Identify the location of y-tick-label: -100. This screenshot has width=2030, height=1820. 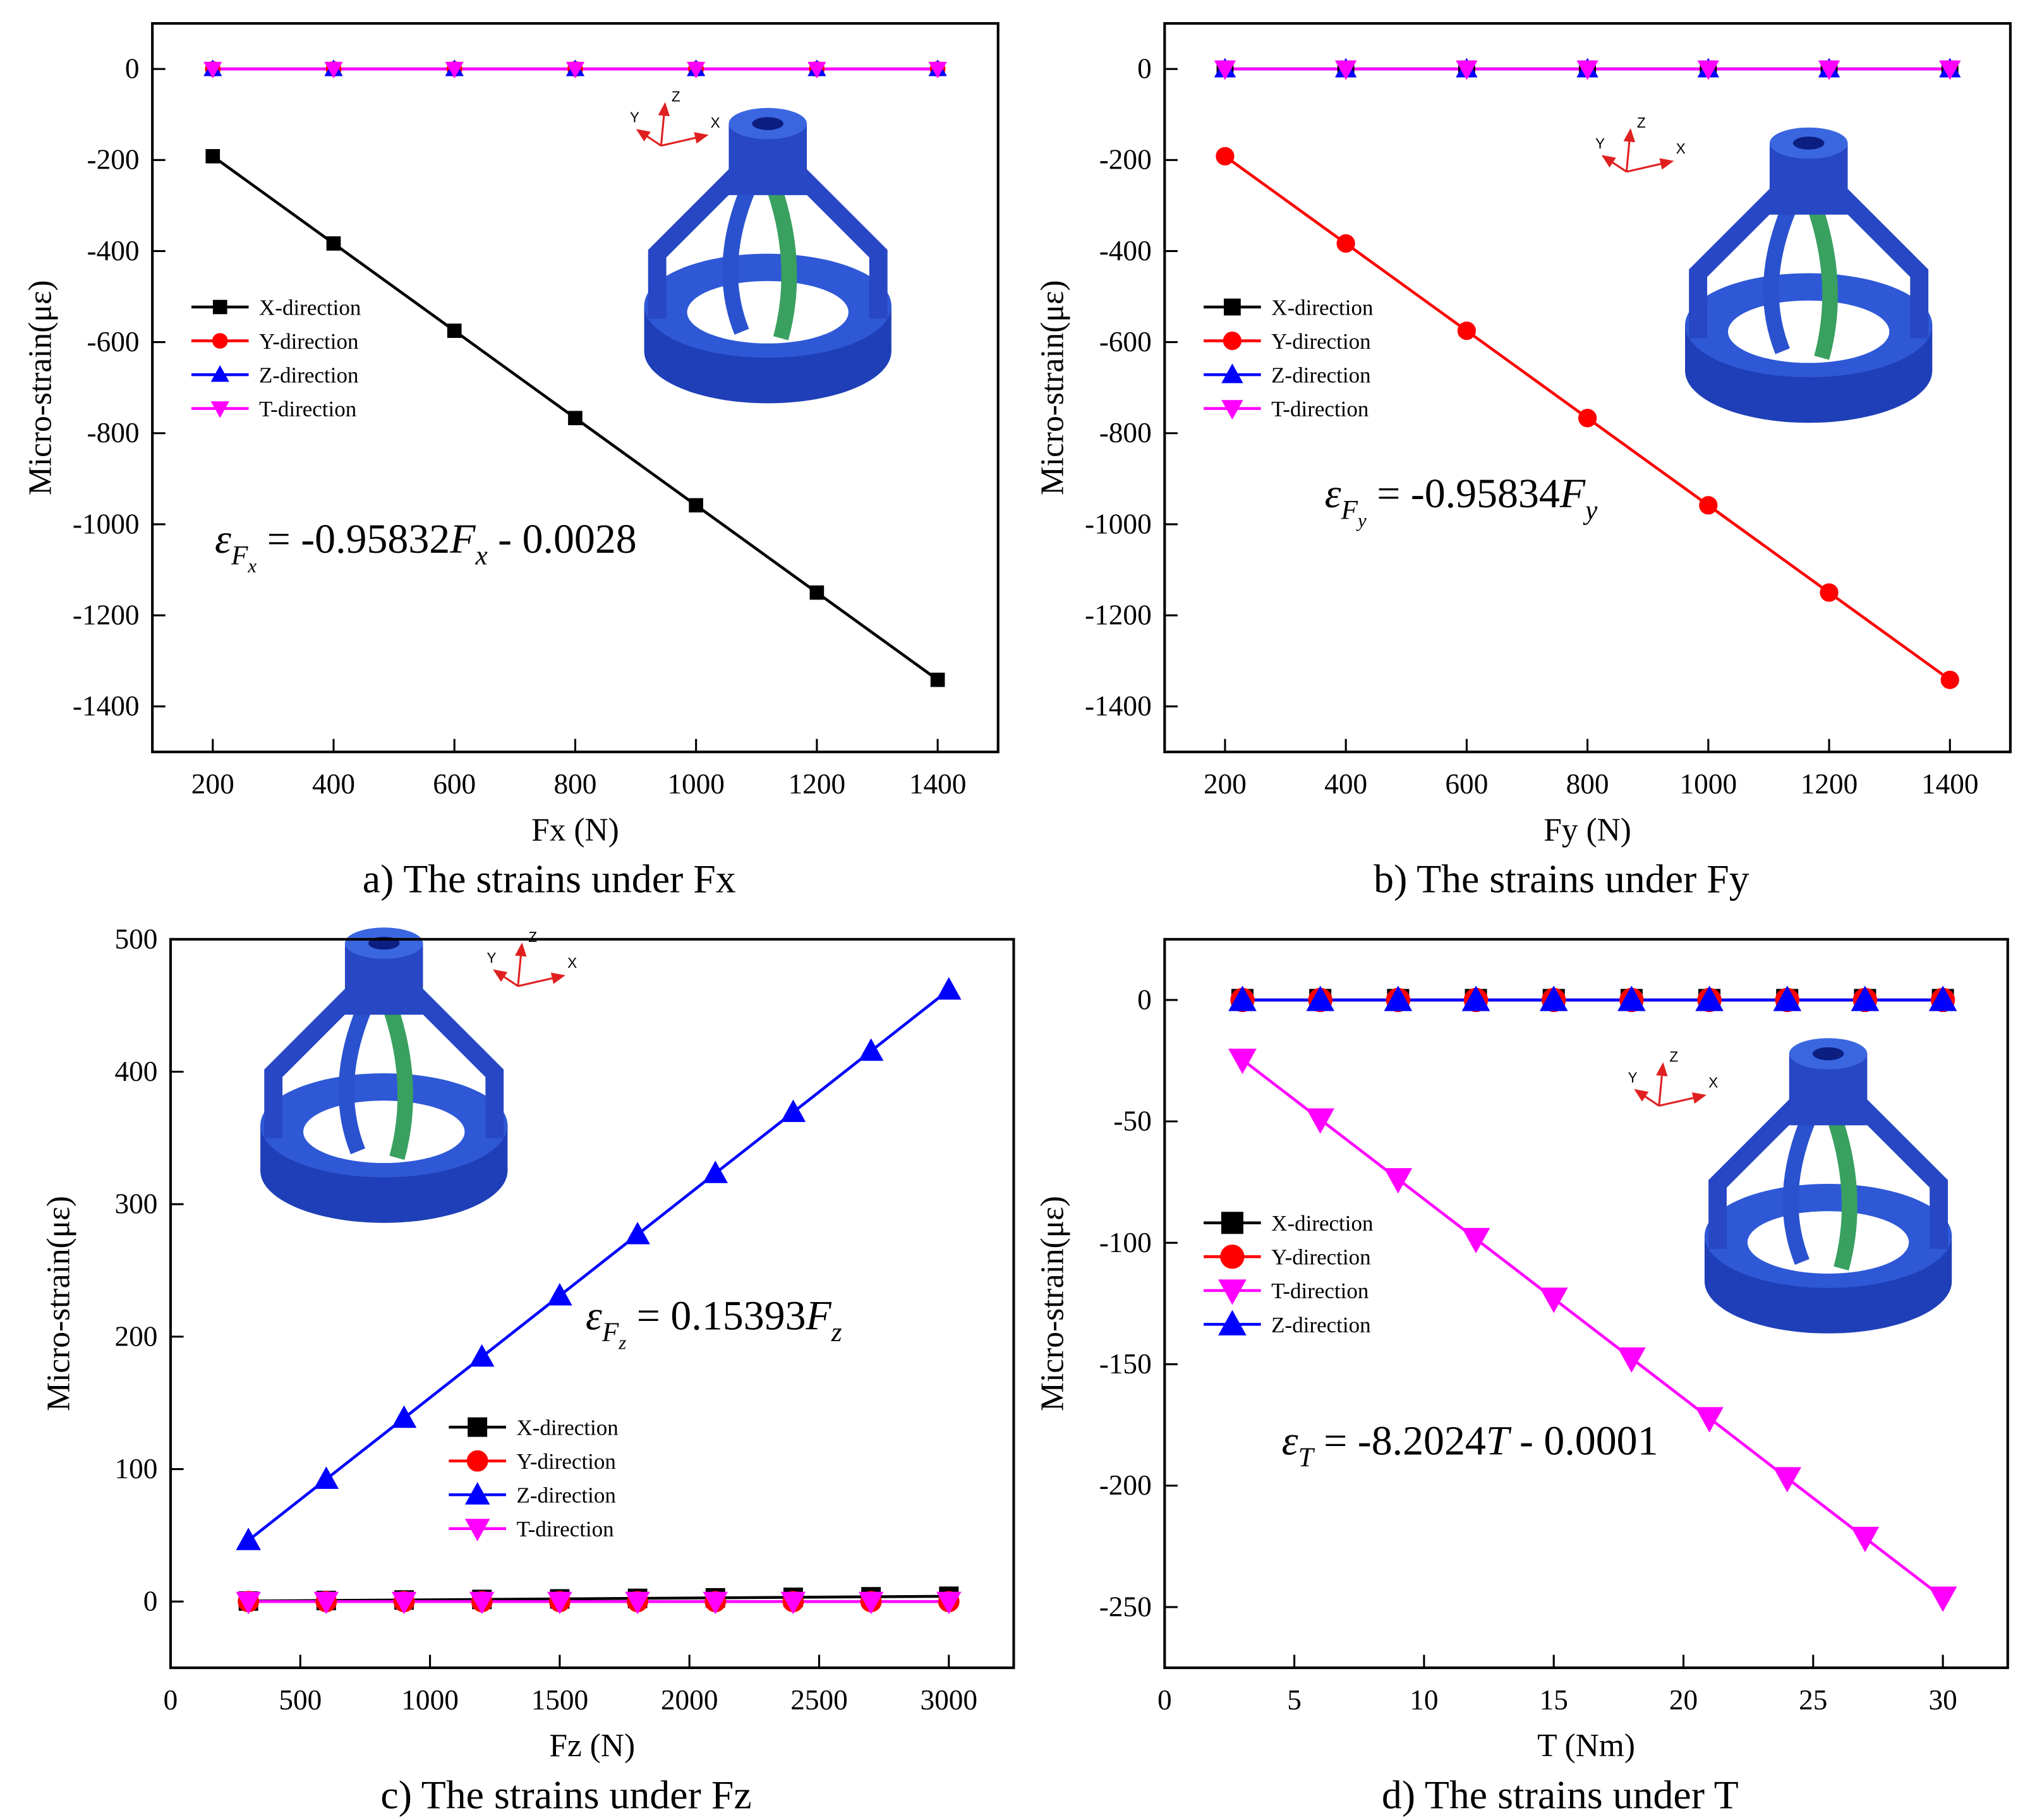
(1125, 1242).